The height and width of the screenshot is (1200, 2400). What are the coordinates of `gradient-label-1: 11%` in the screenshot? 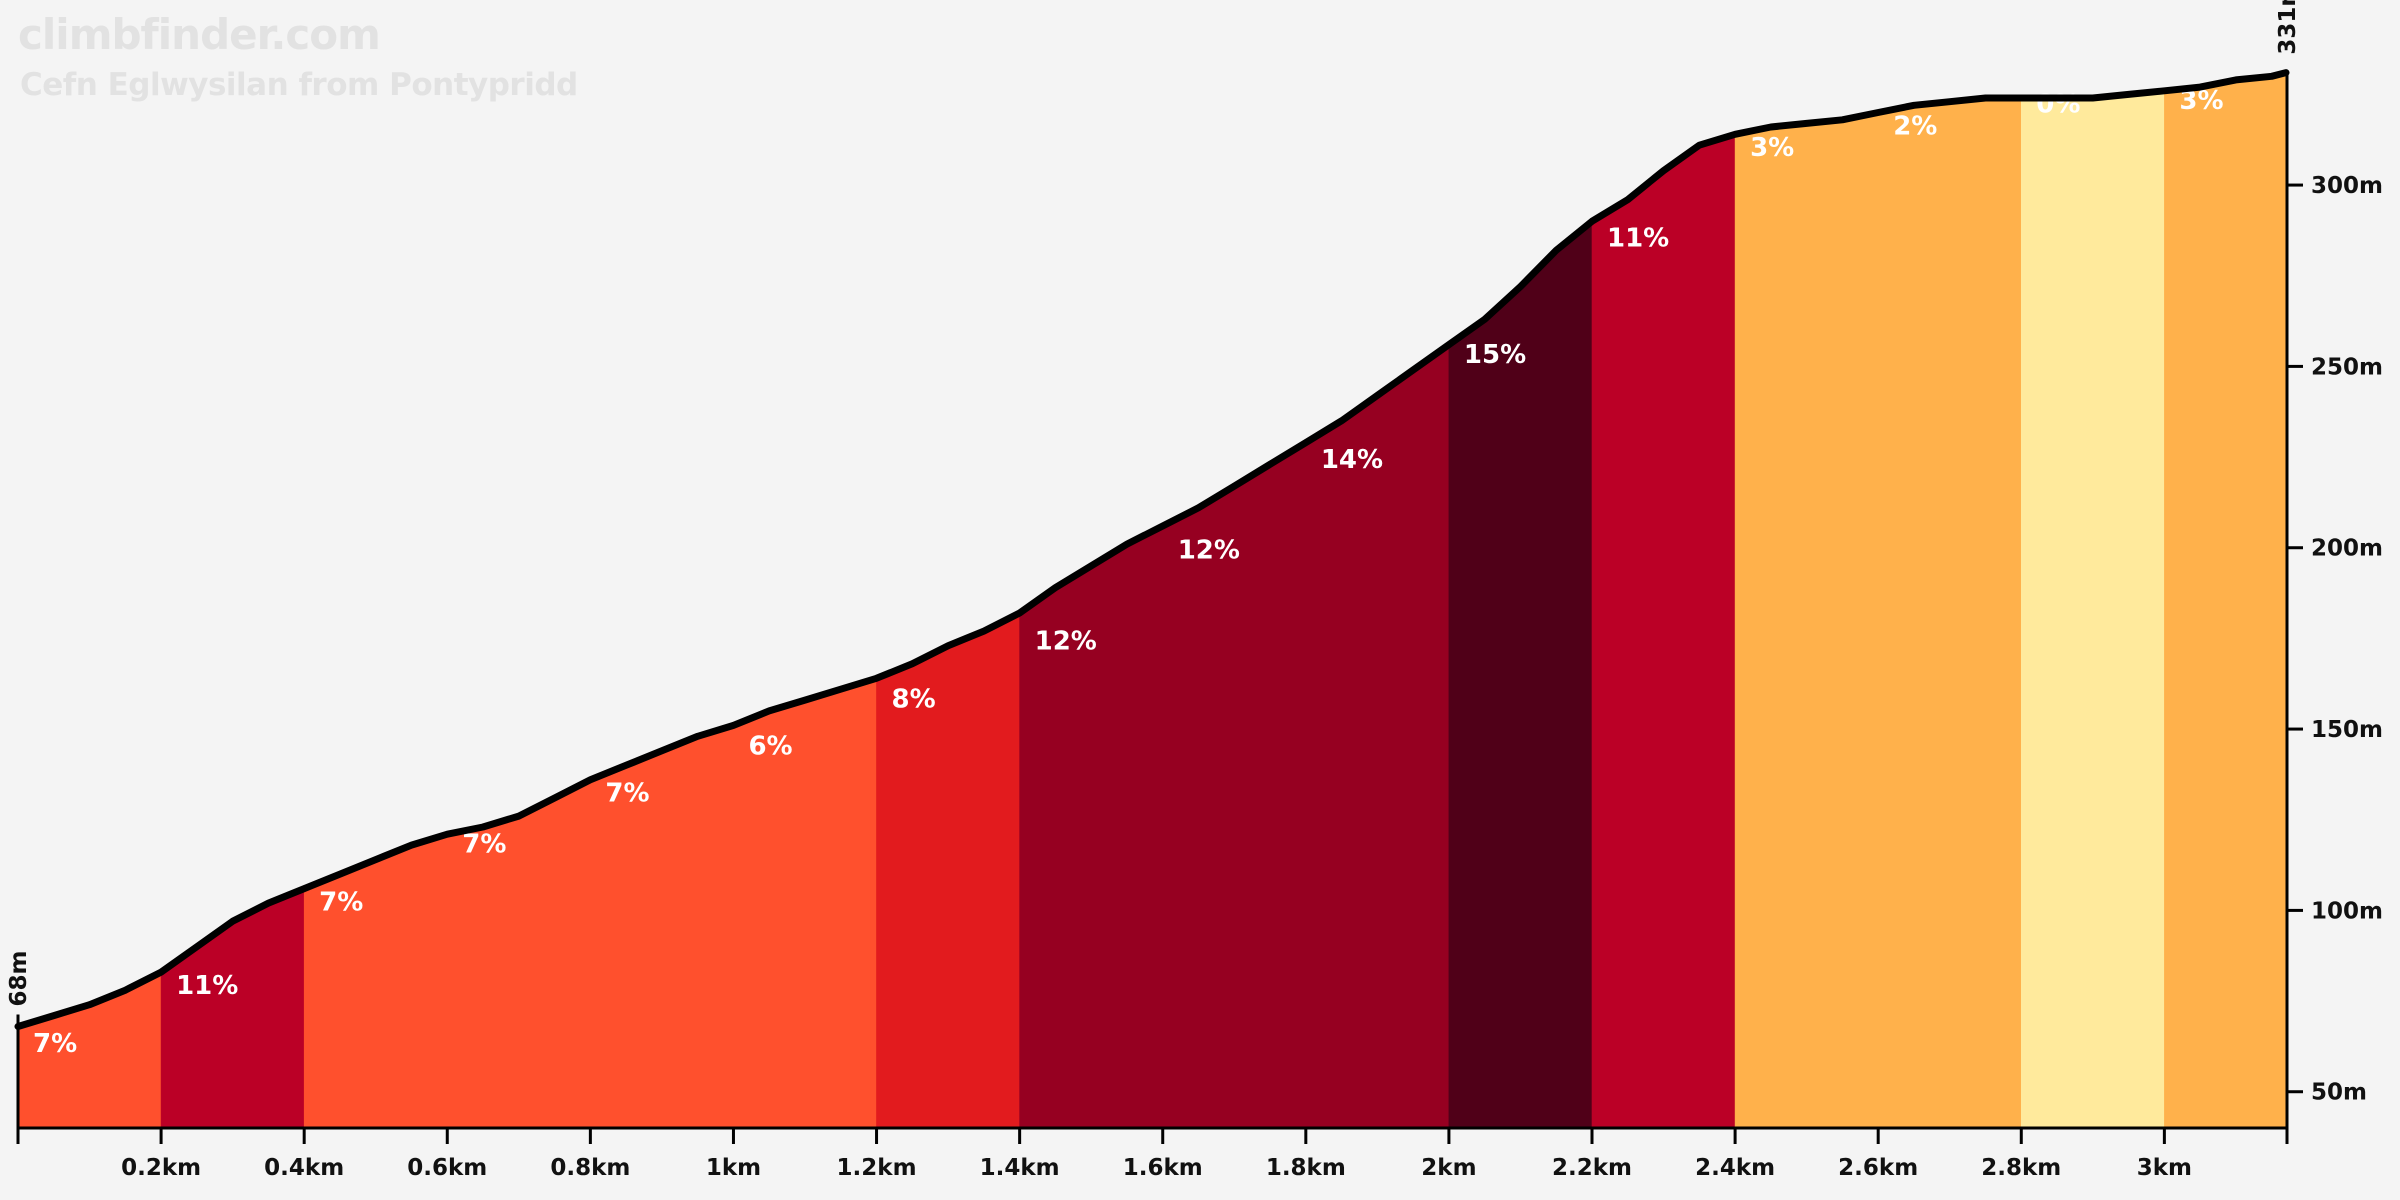 It's located at (207, 986).